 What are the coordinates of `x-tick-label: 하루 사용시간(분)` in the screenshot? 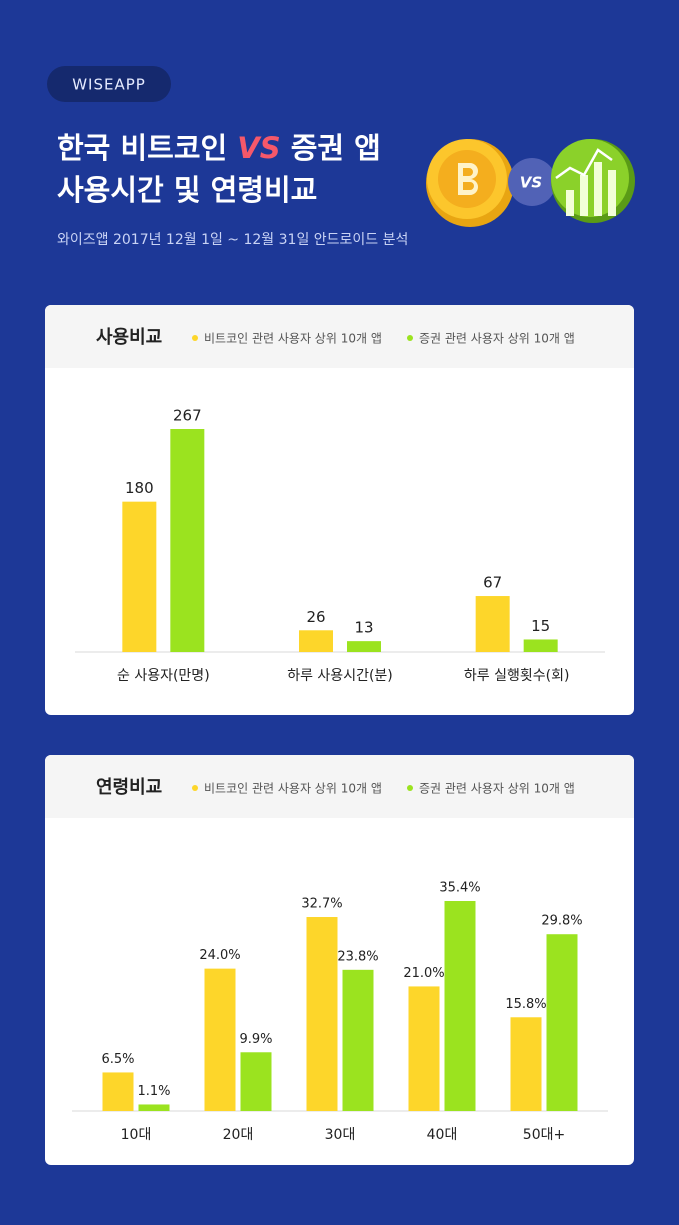 It's located at (340, 676).